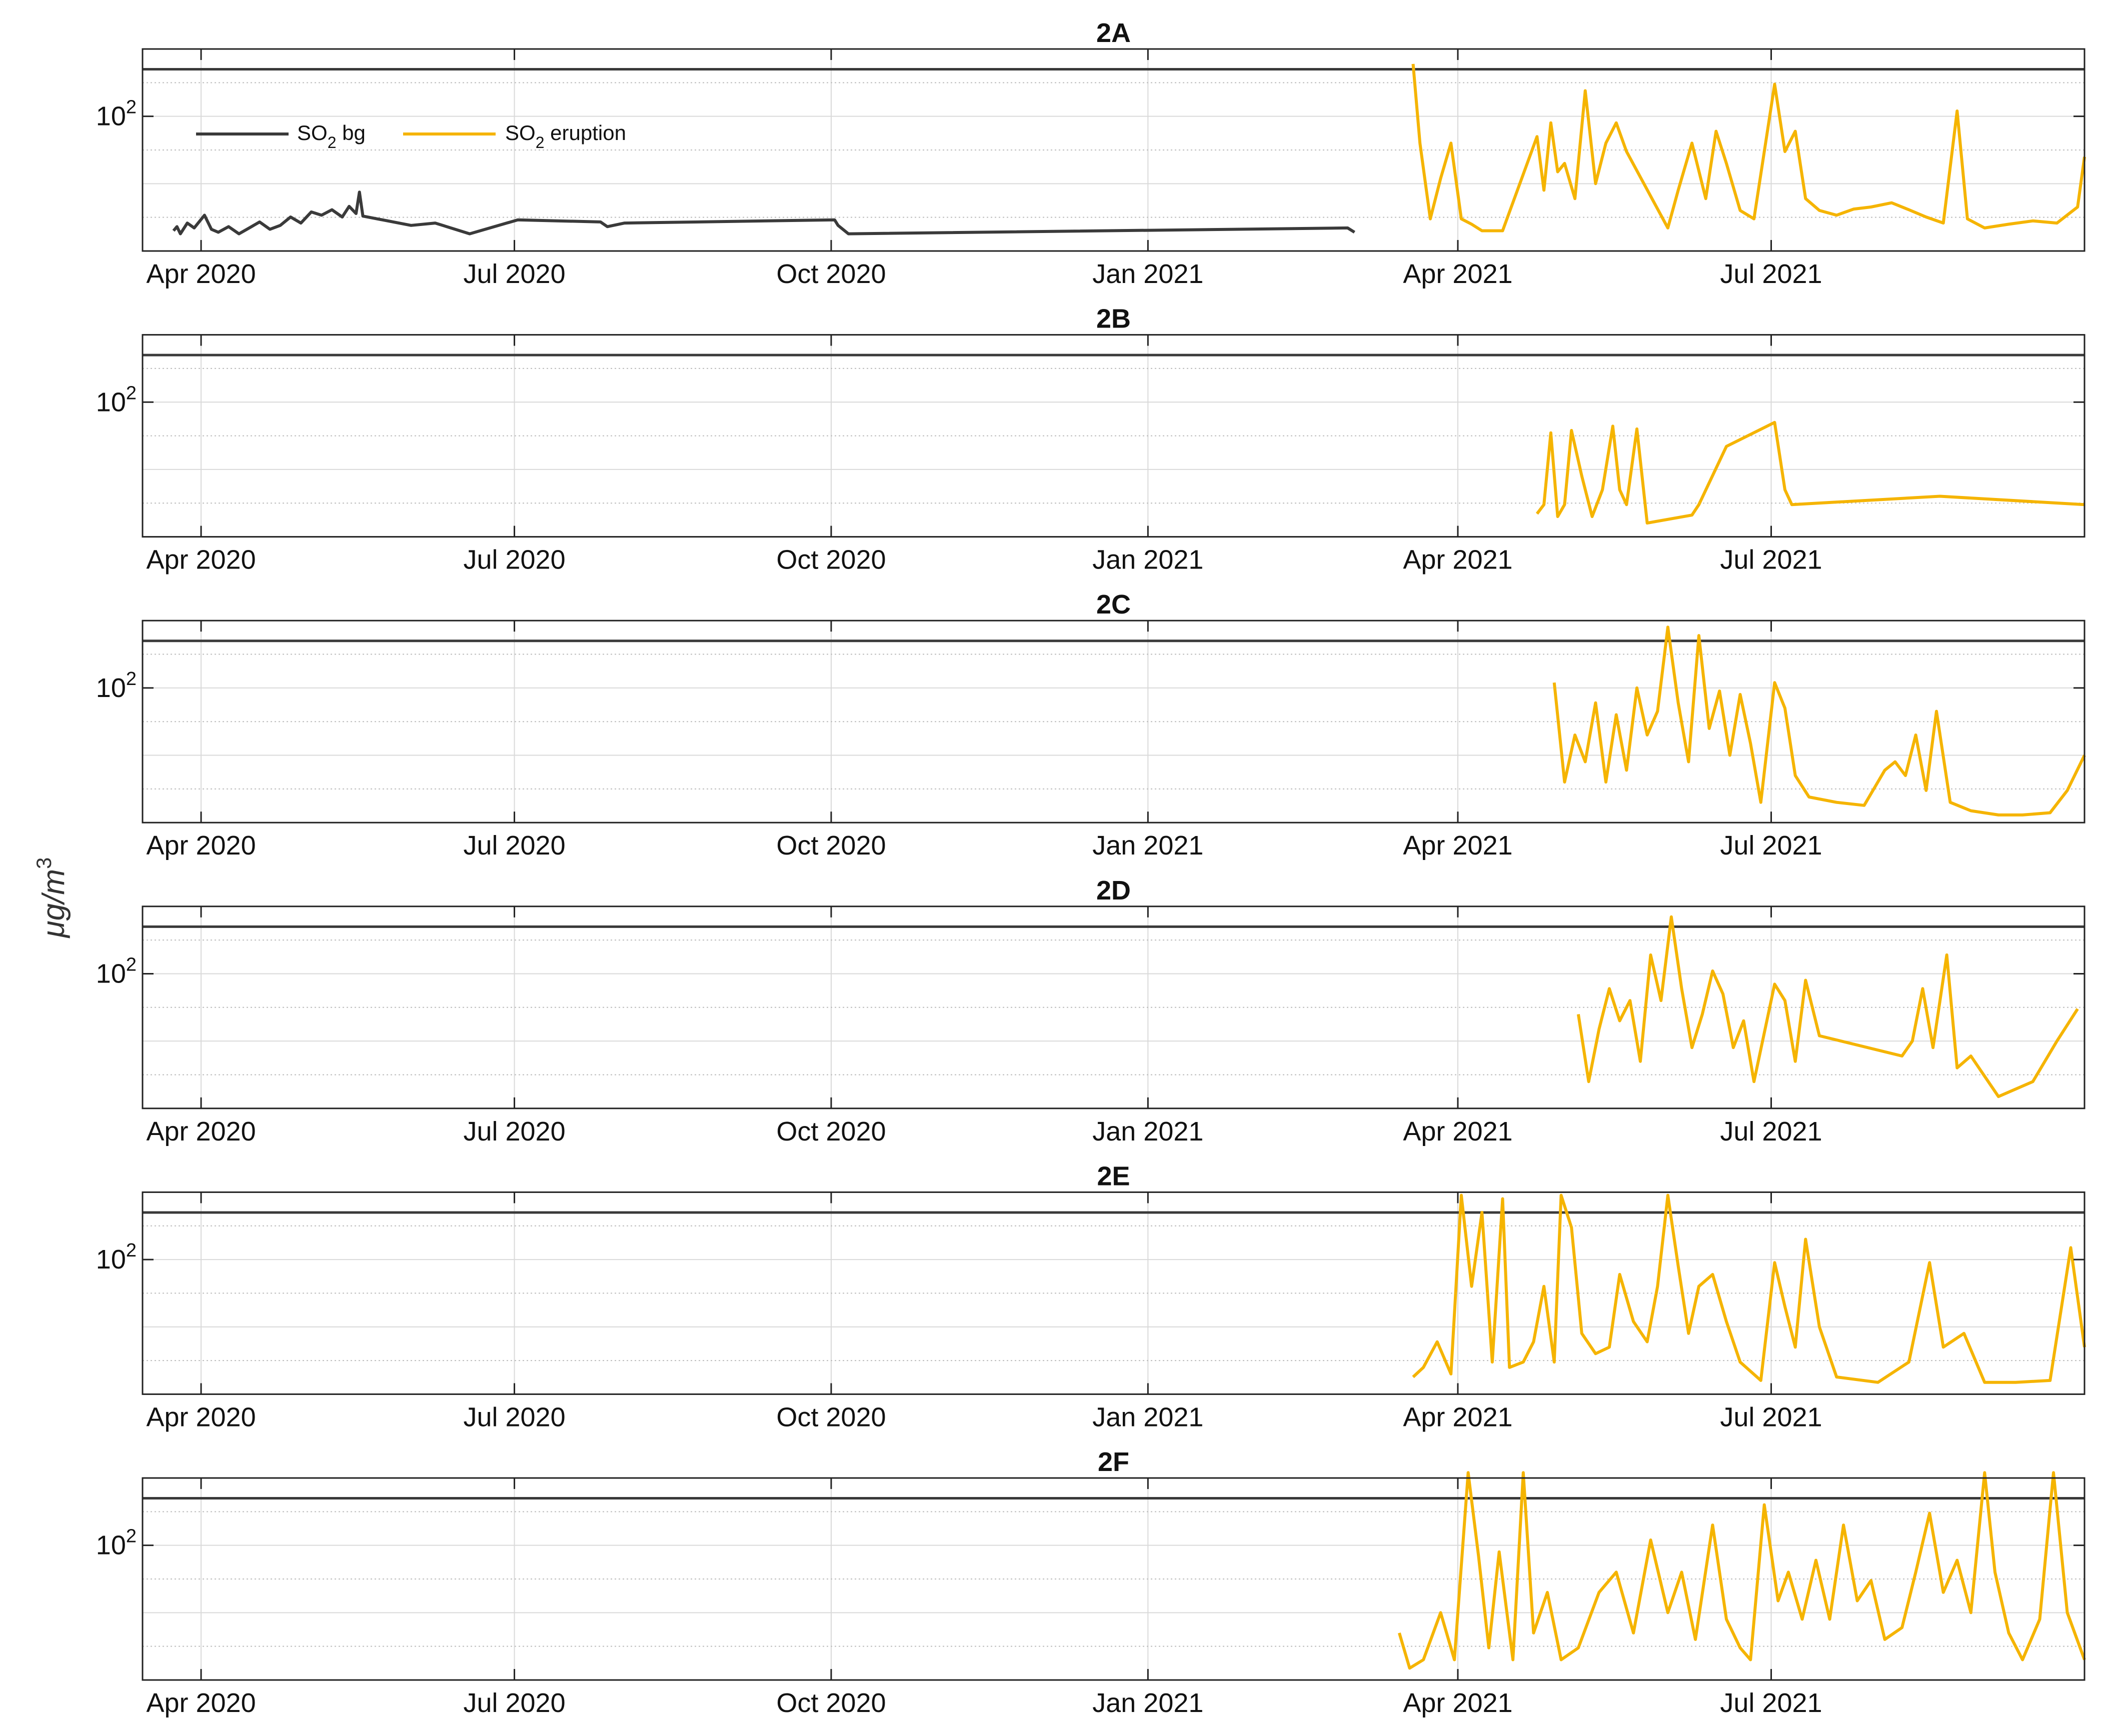  I want to click on panel-title: 2E, so click(1114, 1176).